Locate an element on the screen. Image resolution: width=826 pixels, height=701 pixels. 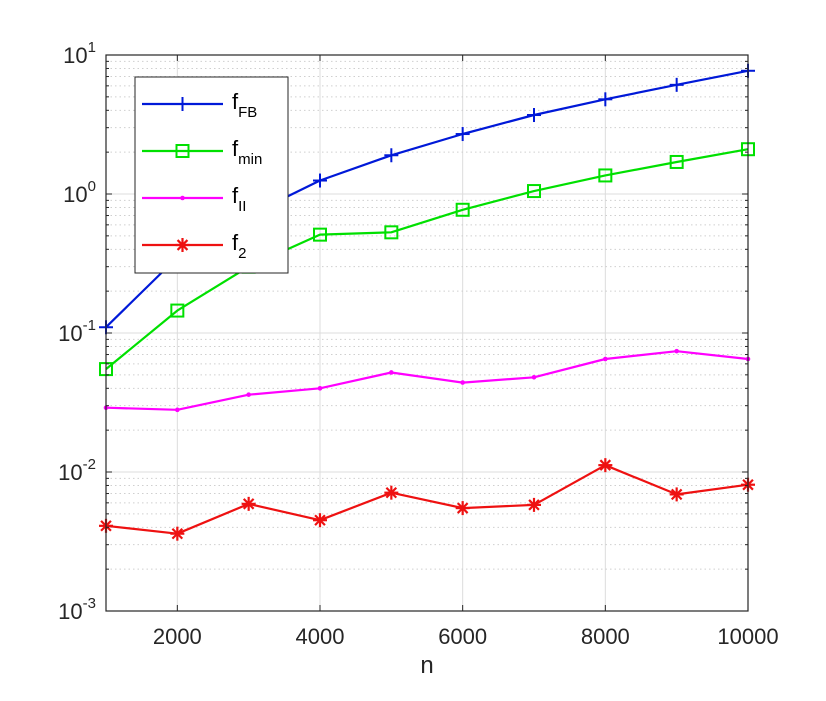
y-tick-exponent: -3 is located at coordinates (89, 603).